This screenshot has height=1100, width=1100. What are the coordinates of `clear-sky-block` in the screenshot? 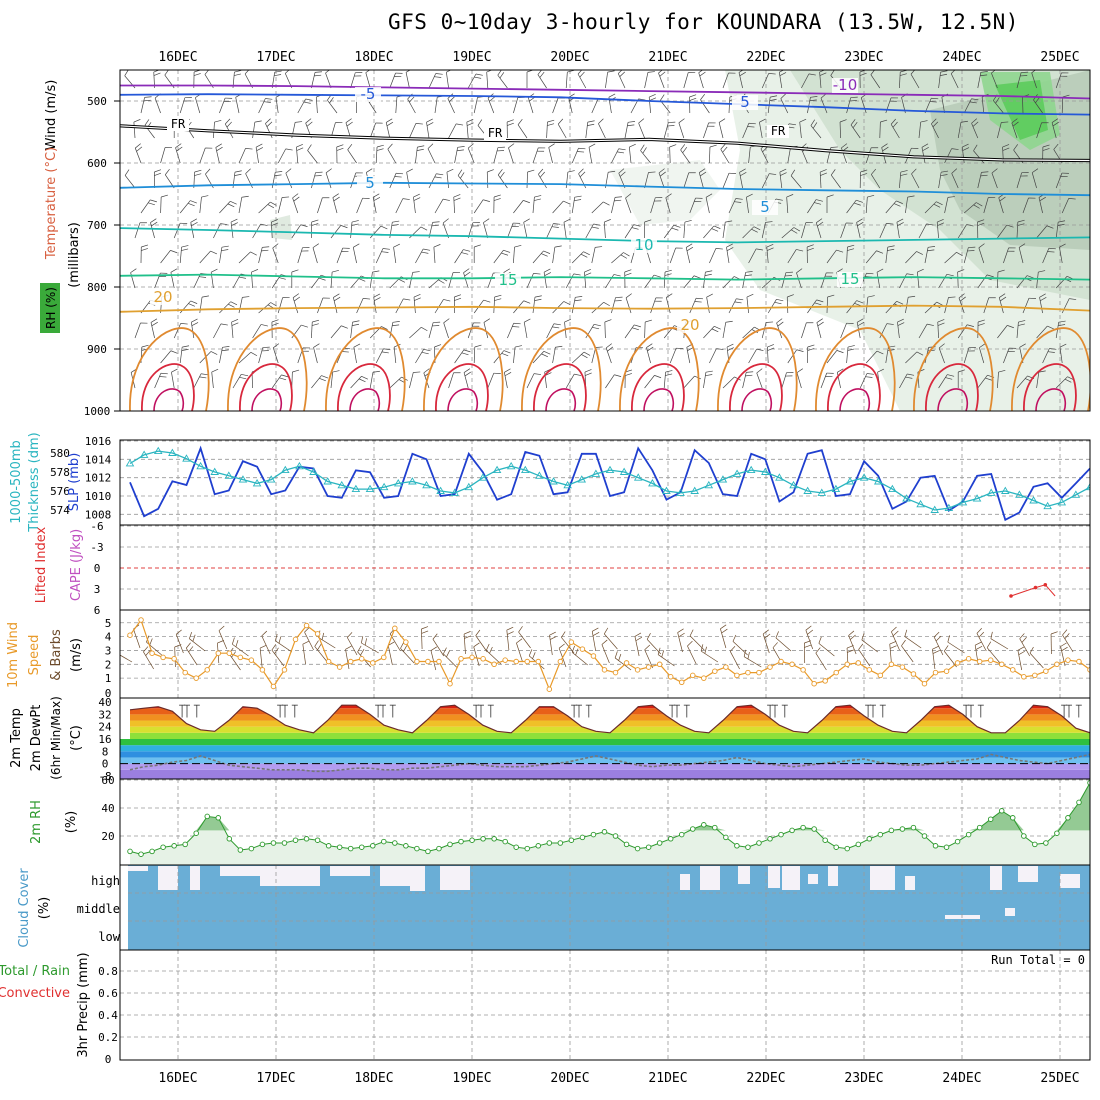 It's located at (1028, 874).